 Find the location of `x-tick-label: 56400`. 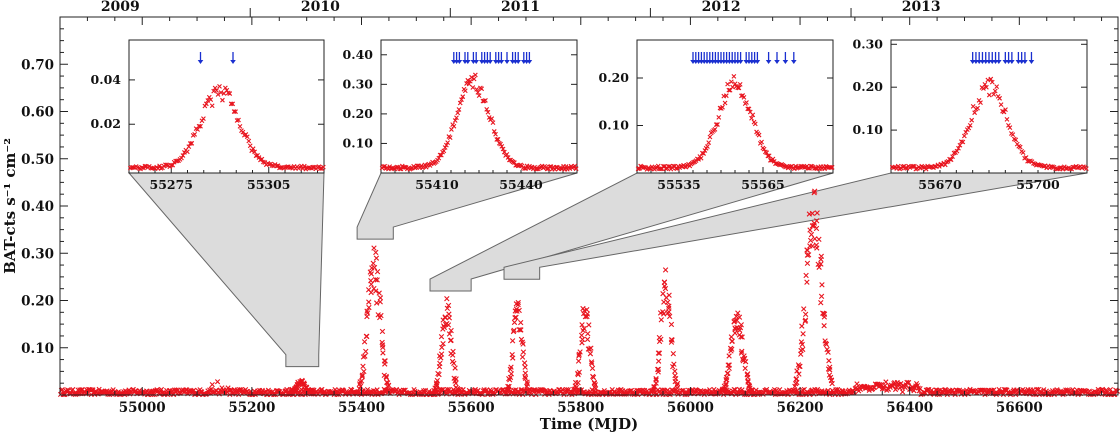

x-tick-label: 56400 is located at coordinates (909, 408).